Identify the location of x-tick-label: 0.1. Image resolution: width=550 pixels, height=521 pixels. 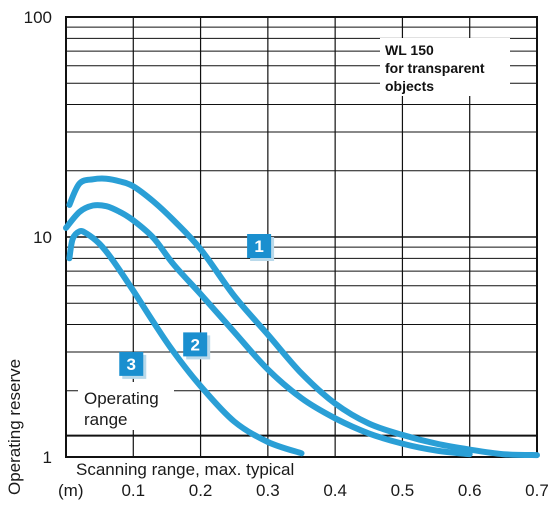
(133, 490).